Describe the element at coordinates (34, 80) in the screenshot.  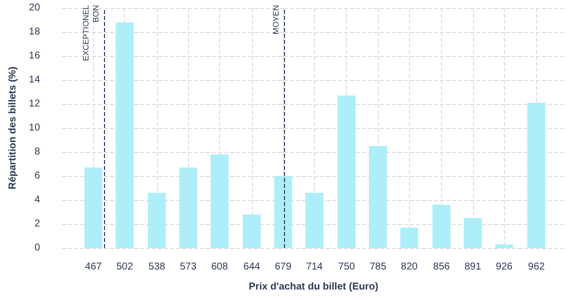
I see `y-tick-label: 14` at that location.